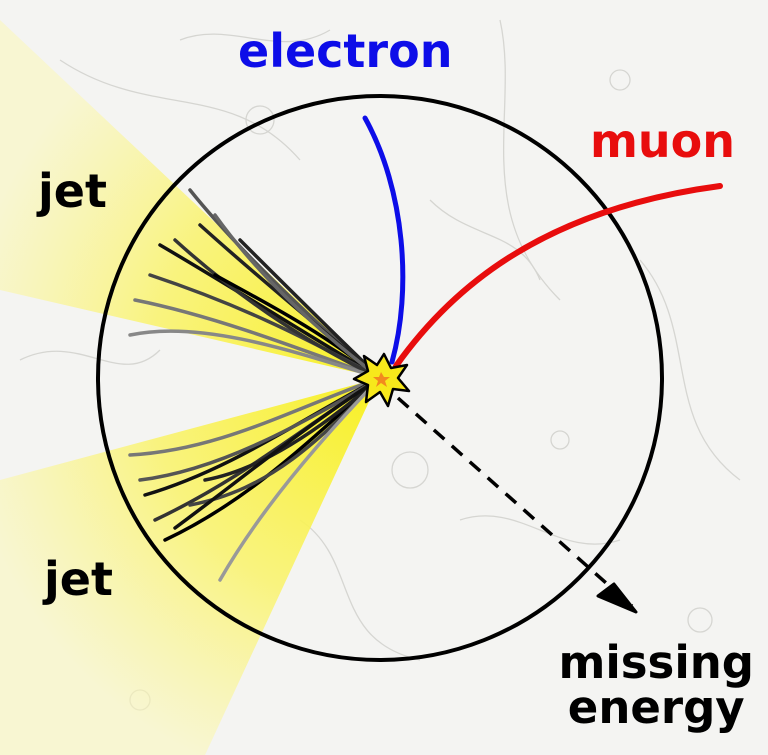  What do you see at coordinates (656, 707) in the screenshot?
I see `missing-energy-label-line2: energy` at bounding box center [656, 707].